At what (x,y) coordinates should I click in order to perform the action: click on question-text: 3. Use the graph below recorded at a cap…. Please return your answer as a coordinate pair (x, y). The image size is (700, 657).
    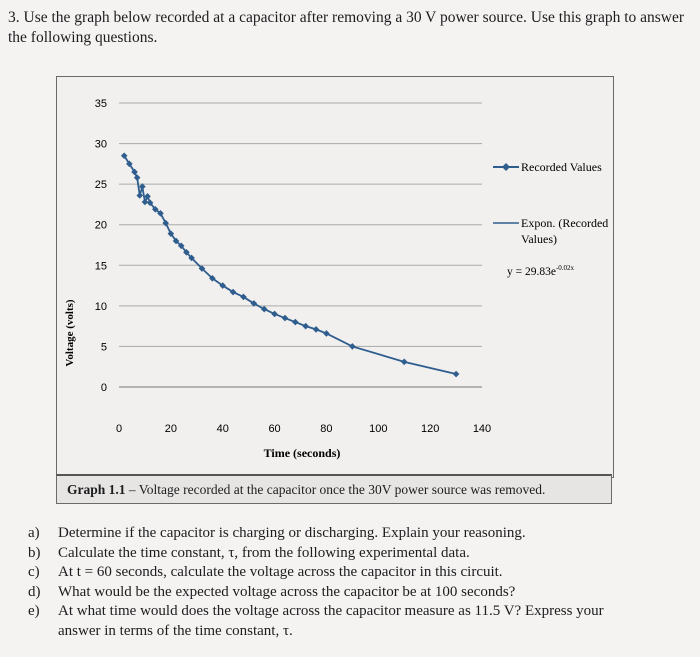
    Looking at the image, I should click on (348, 28).